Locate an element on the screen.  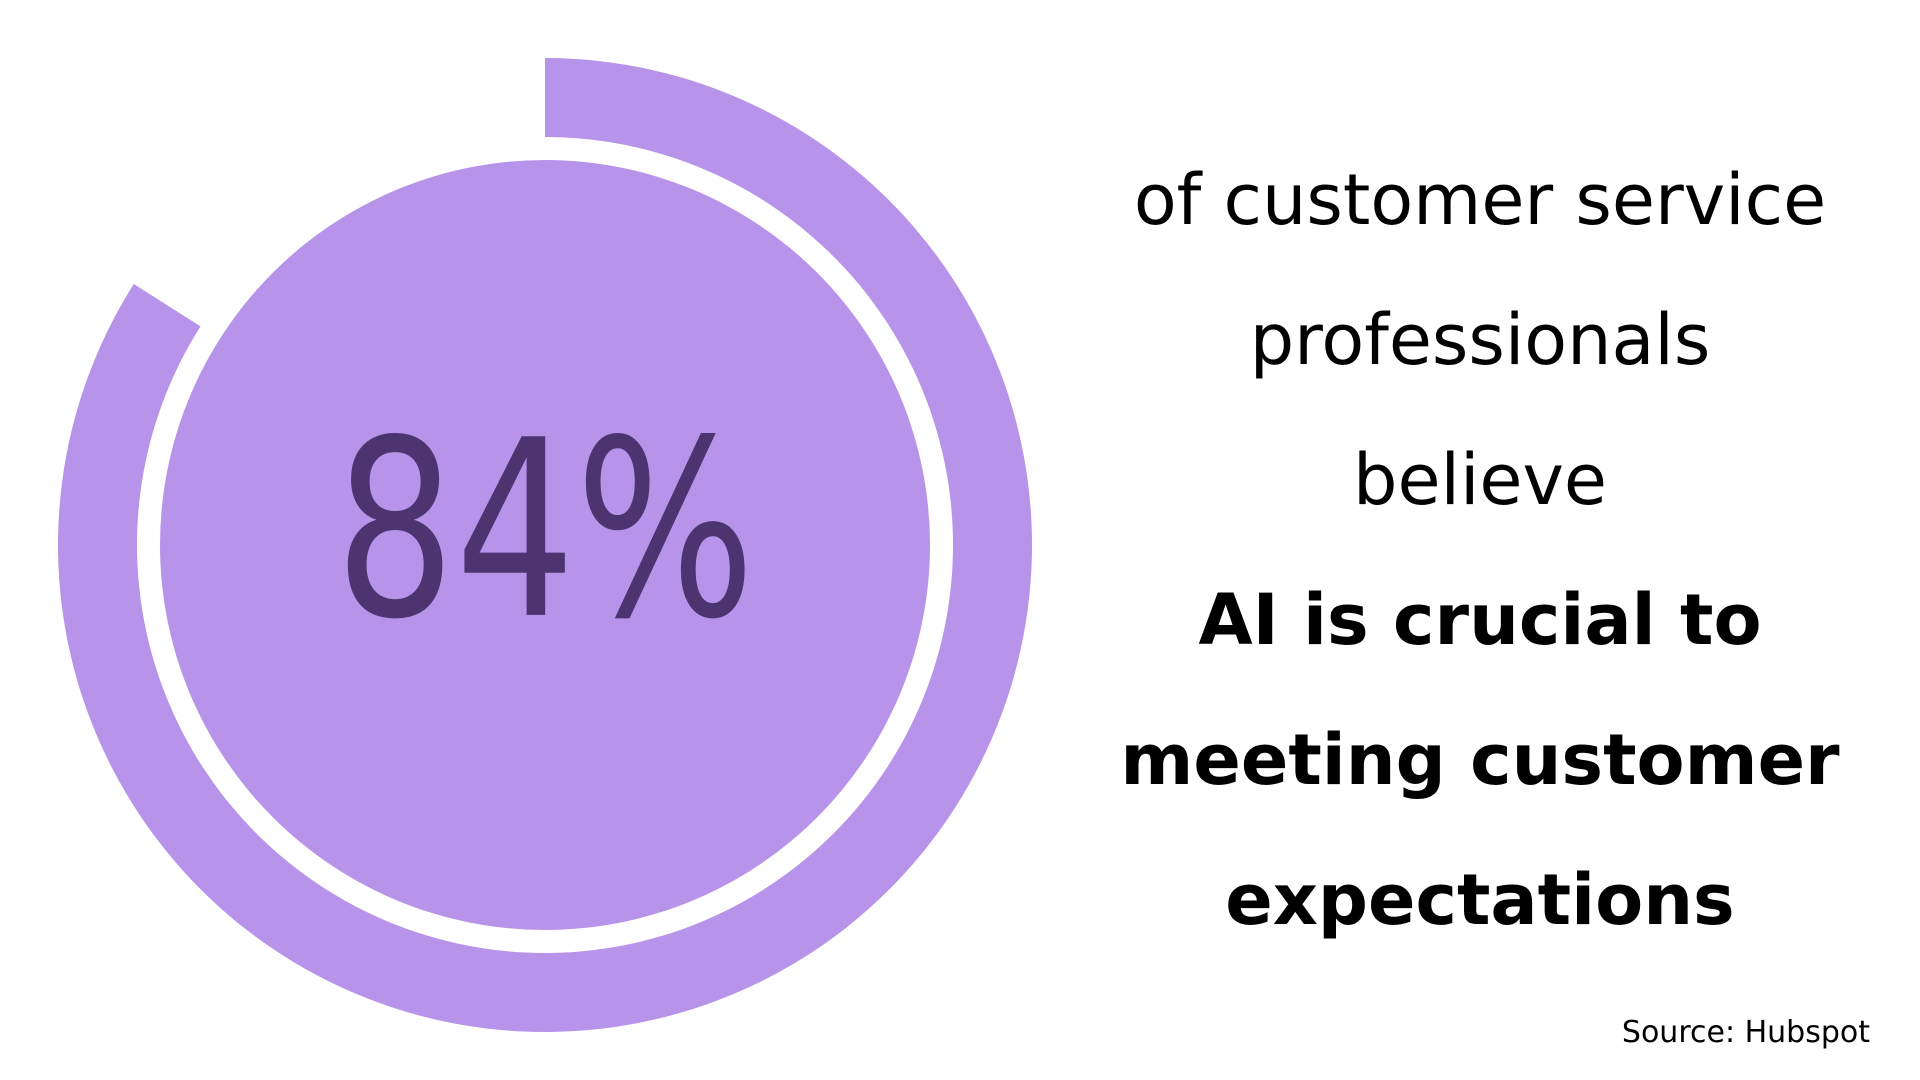
statement-line-2: professionals is located at coordinates (1480, 340).